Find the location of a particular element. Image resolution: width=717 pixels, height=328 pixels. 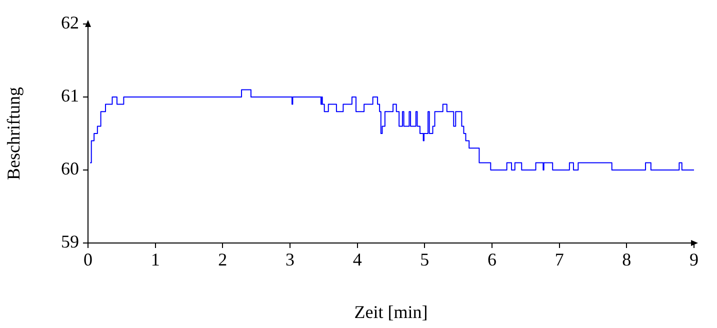

y-tick-label: 59 is located at coordinates (70, 242).